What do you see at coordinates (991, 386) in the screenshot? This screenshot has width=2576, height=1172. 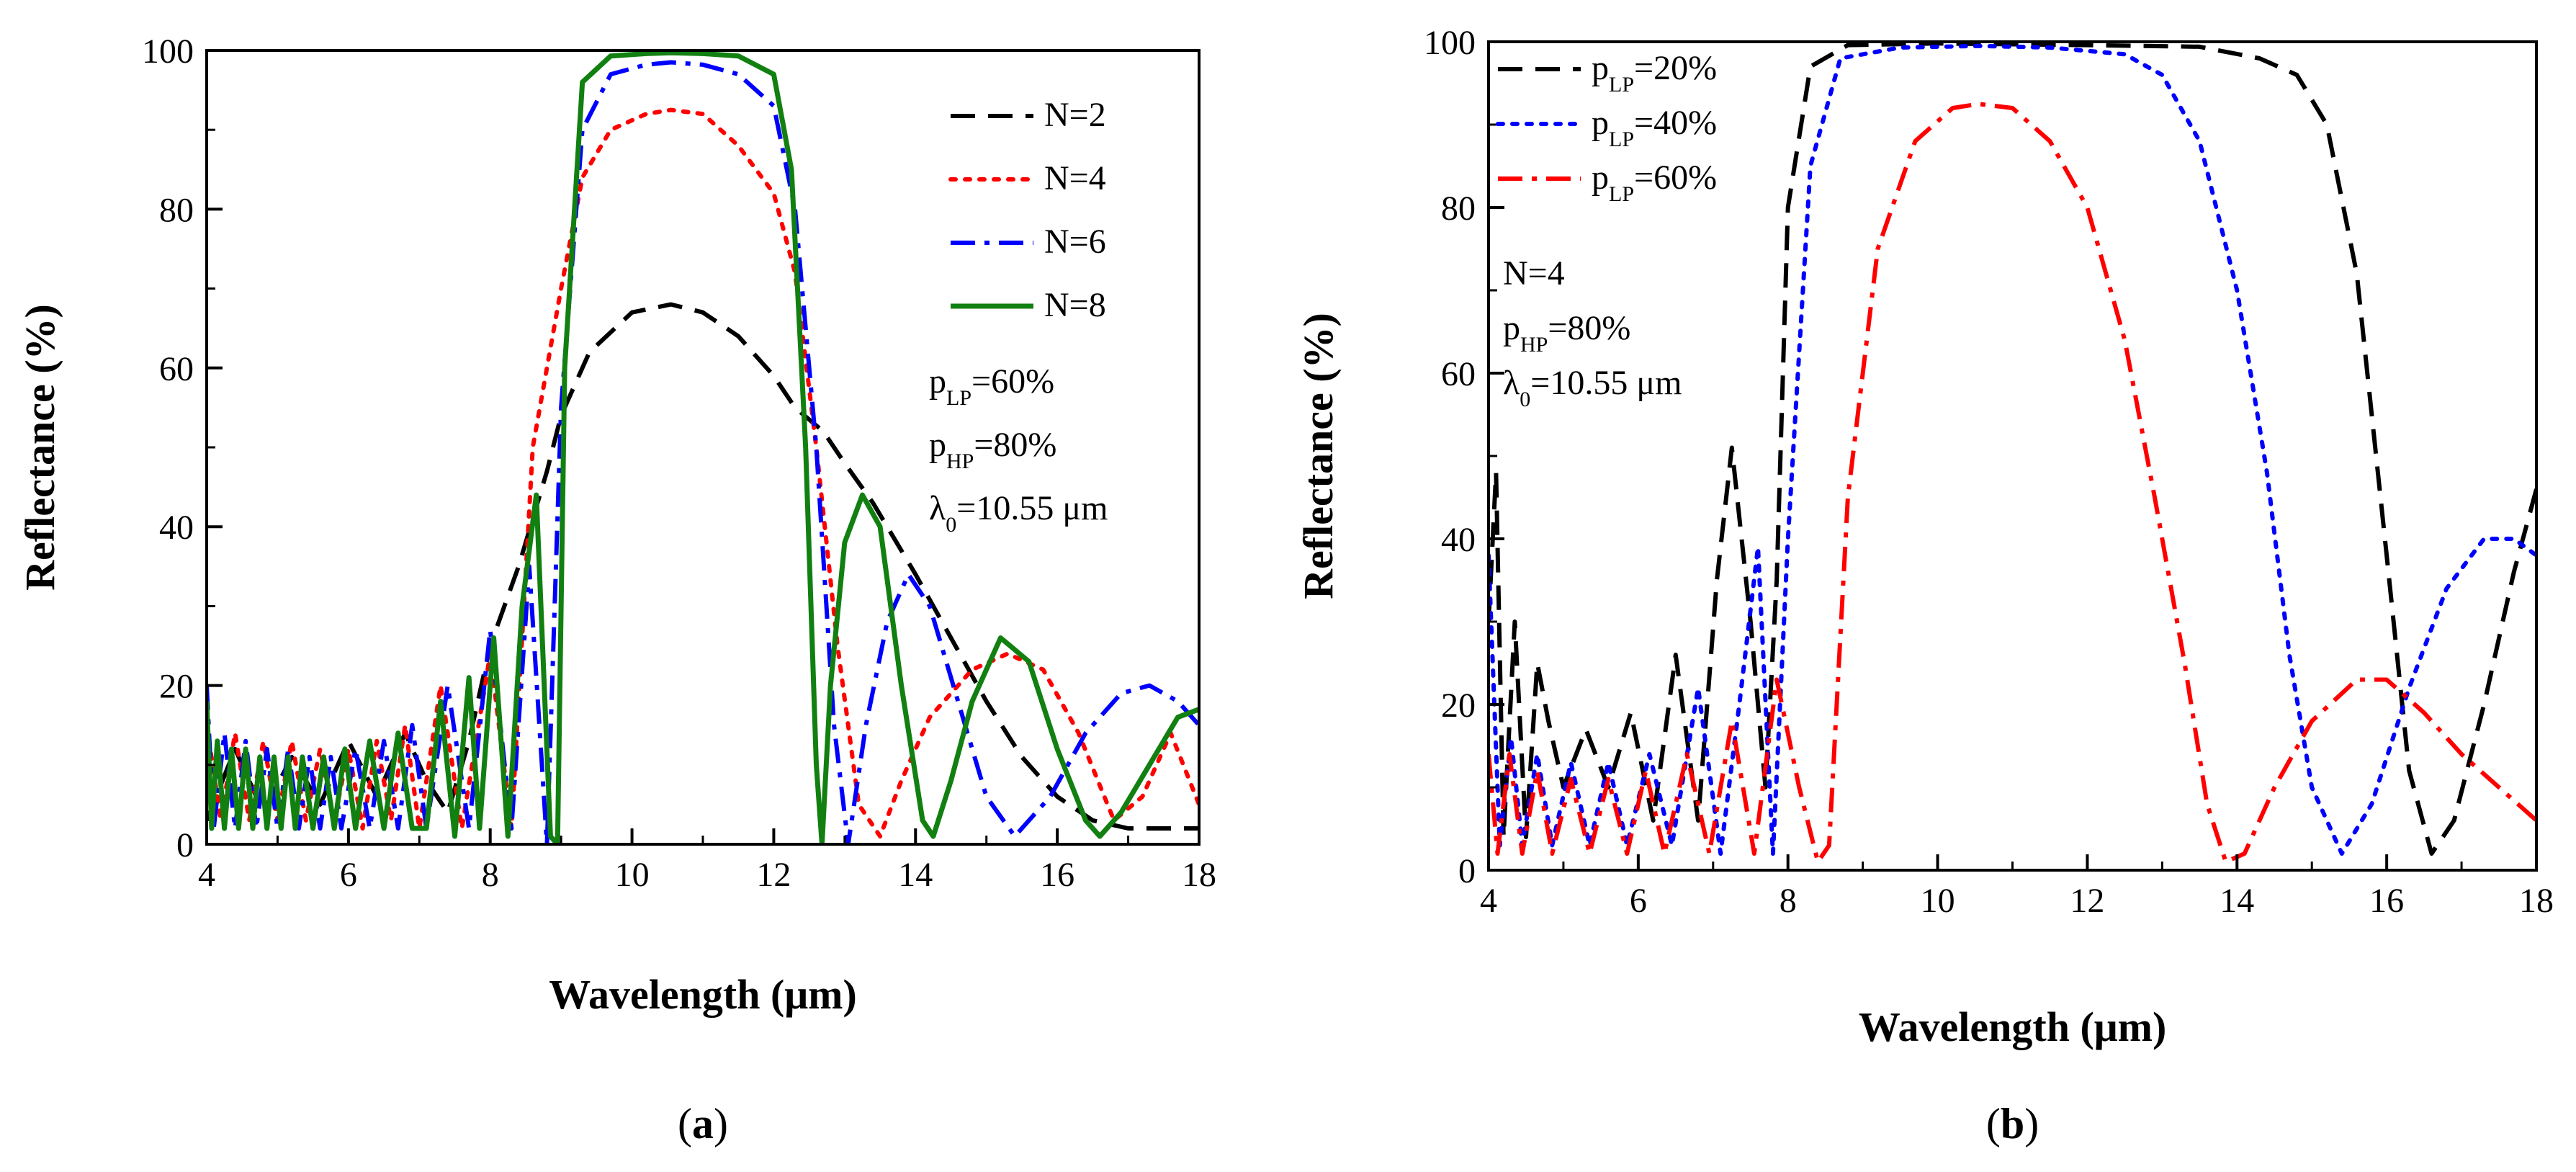 I see `parameter-note: pLP=60%` at bounding box center [991, 386].